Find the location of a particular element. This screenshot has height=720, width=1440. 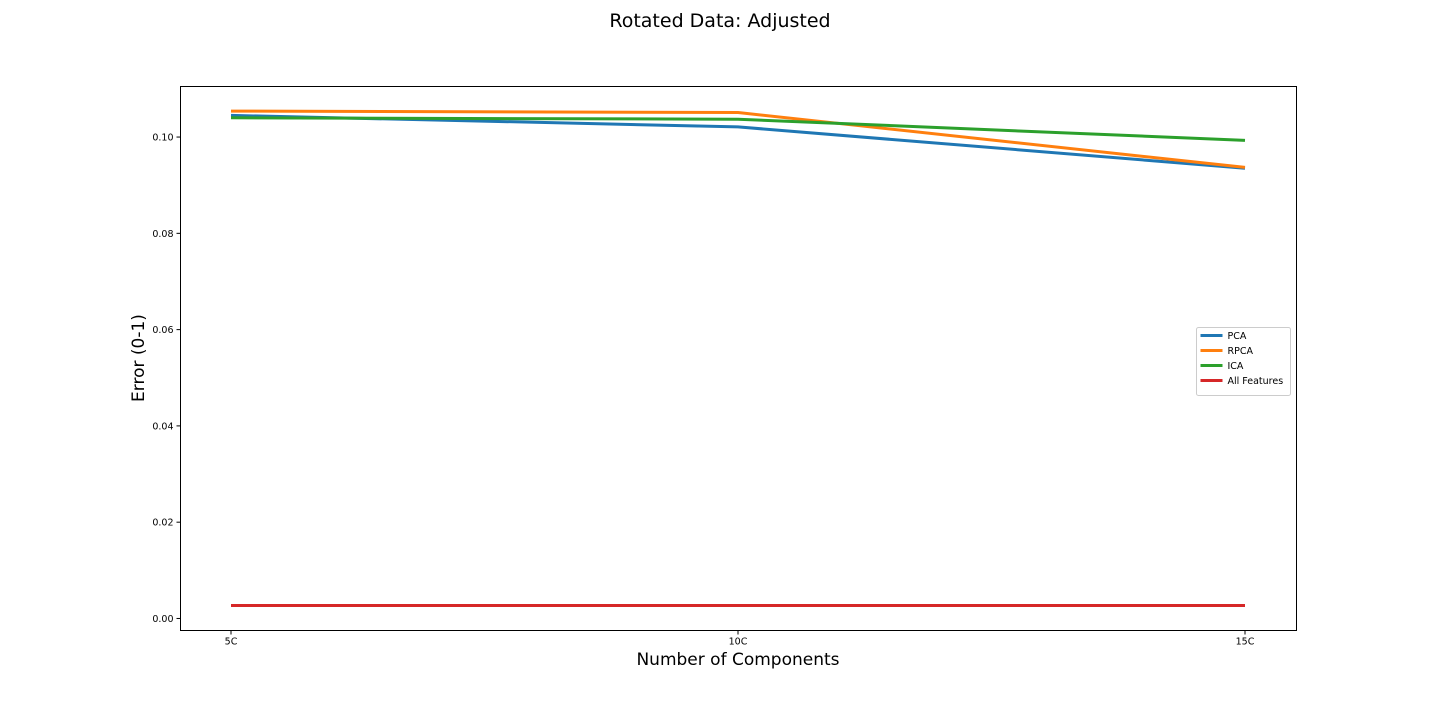

y-tick-label: 0.02 is located at coordinates (162, 523).